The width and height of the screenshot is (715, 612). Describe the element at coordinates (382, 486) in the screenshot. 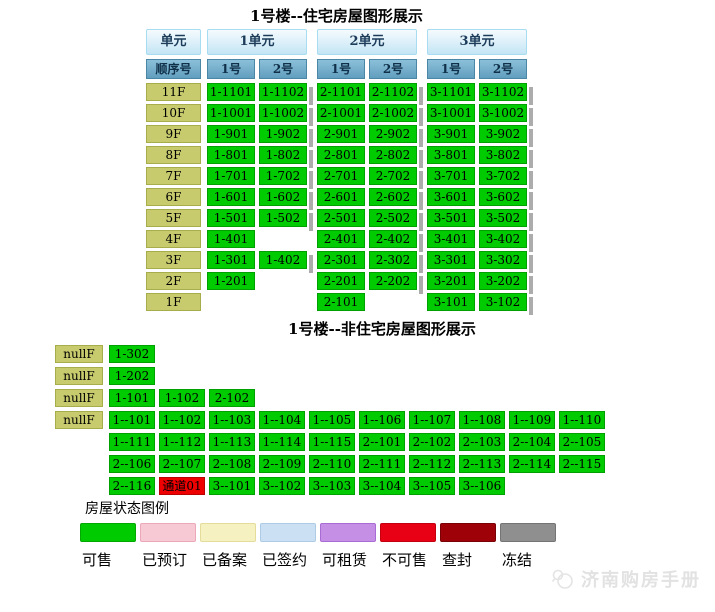

I see `unit-cell: 3--104` at that location.